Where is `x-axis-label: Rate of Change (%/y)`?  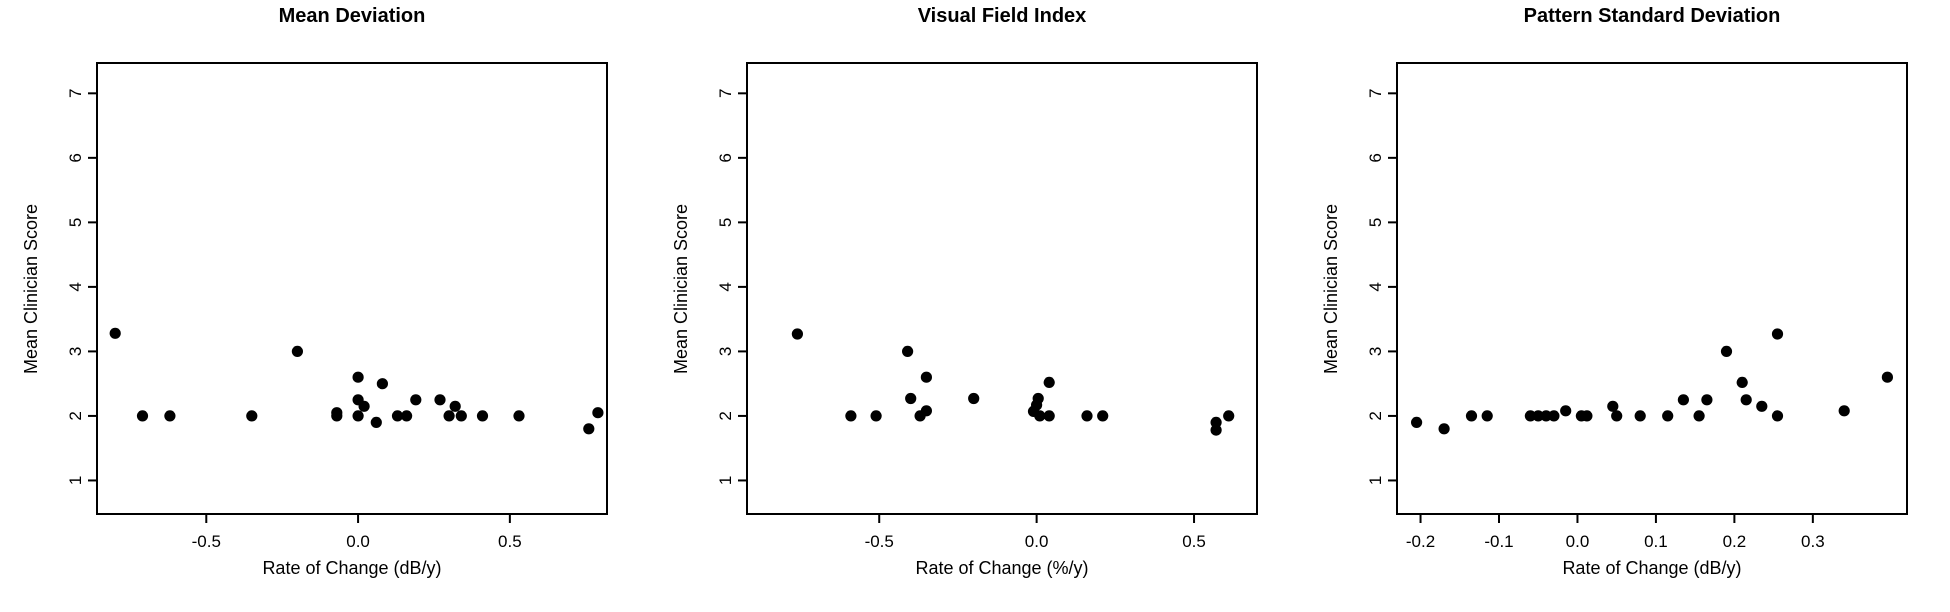
x-axis-label: Rate of Change (%/y) is located at coordinates (1002, 568).